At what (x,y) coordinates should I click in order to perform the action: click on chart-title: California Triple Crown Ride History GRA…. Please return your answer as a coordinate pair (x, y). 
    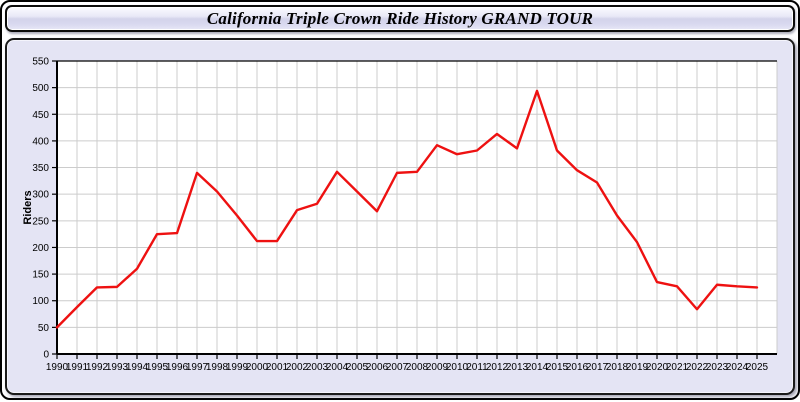
    Looking at the image, I should click on (400, 18).